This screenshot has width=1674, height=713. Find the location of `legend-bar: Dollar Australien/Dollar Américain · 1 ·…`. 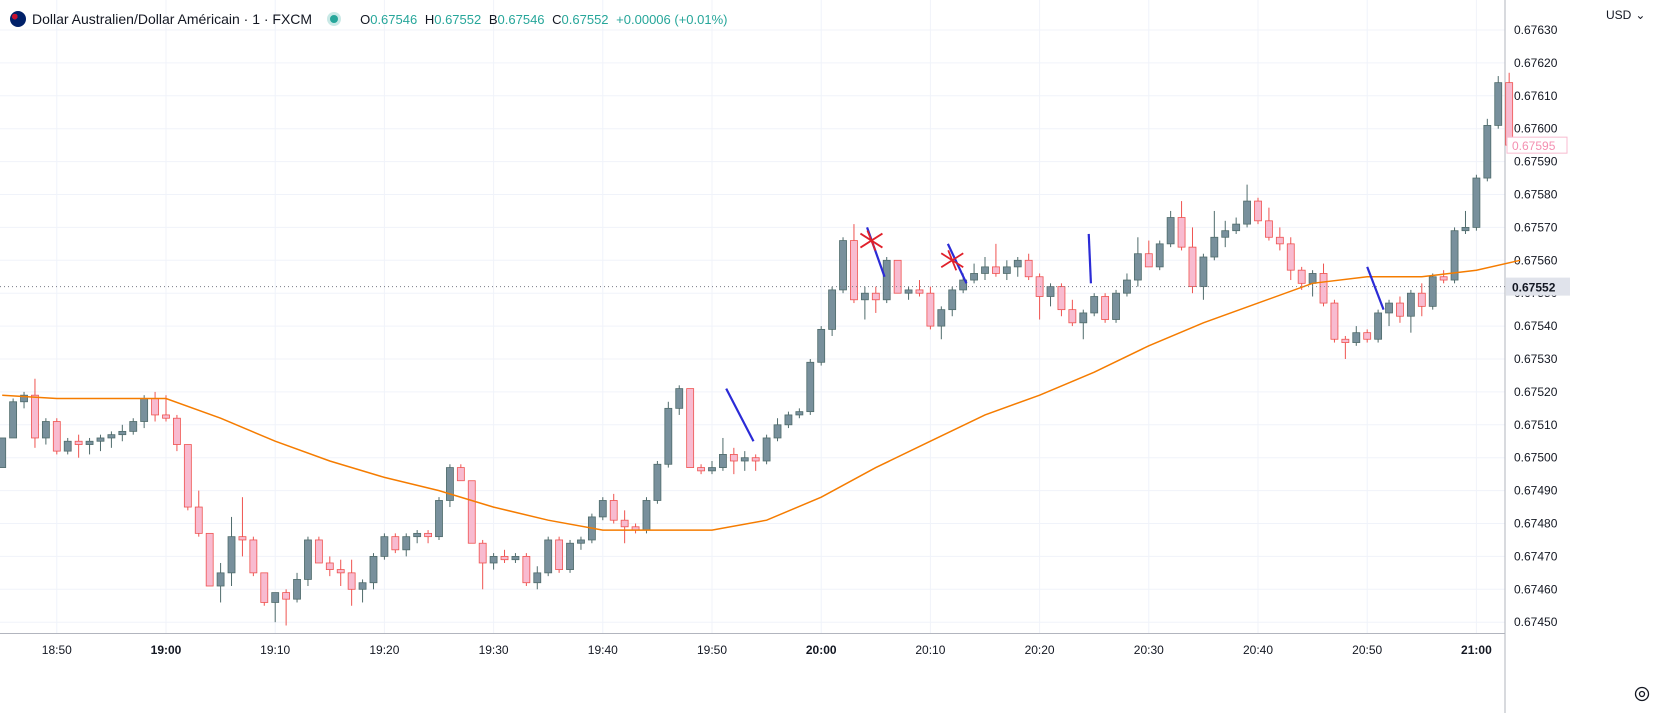

legend-bar: Dollar Australien/Dollar Américain · 1 ·… is located at coordinates (368, 19).